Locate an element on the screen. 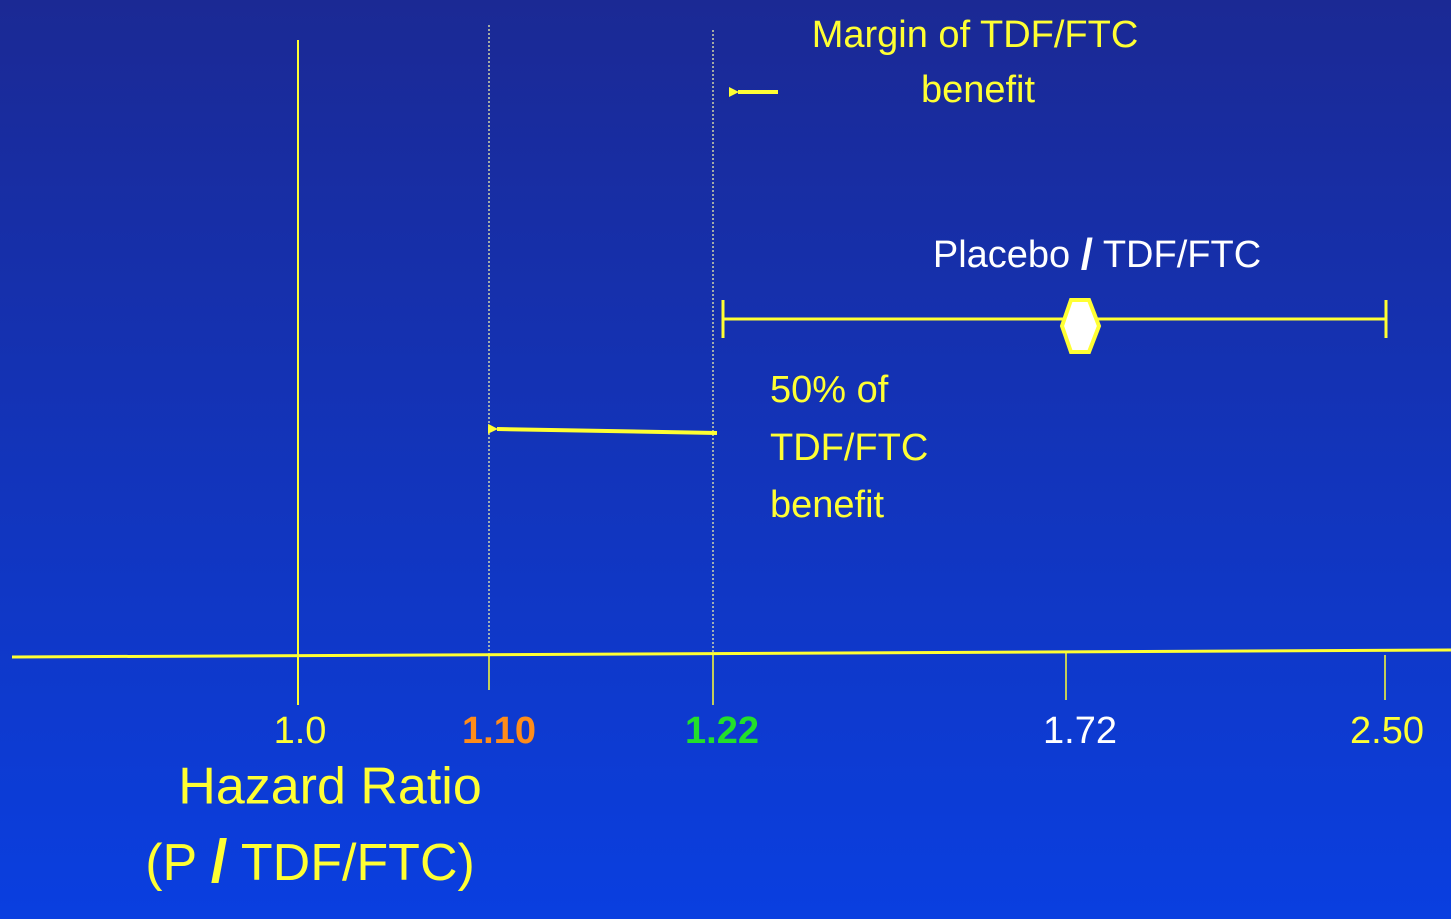 Image resolution: width=1451 pixels, height=919 pixels. text-part: TDF/FTC is located at coordinates (1177, 255).